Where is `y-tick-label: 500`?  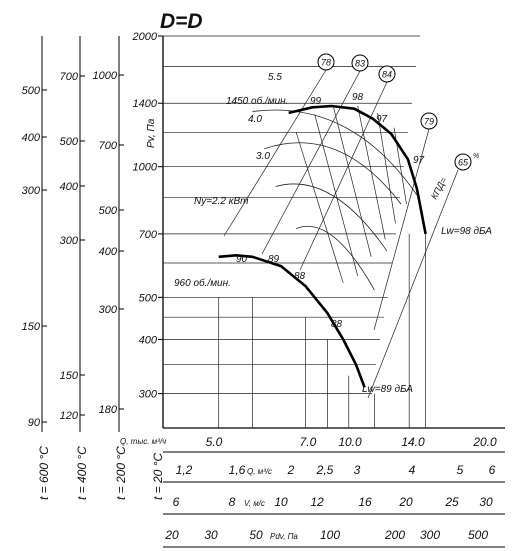
y-tick-label: 500 is located at coordinates (148, 298).